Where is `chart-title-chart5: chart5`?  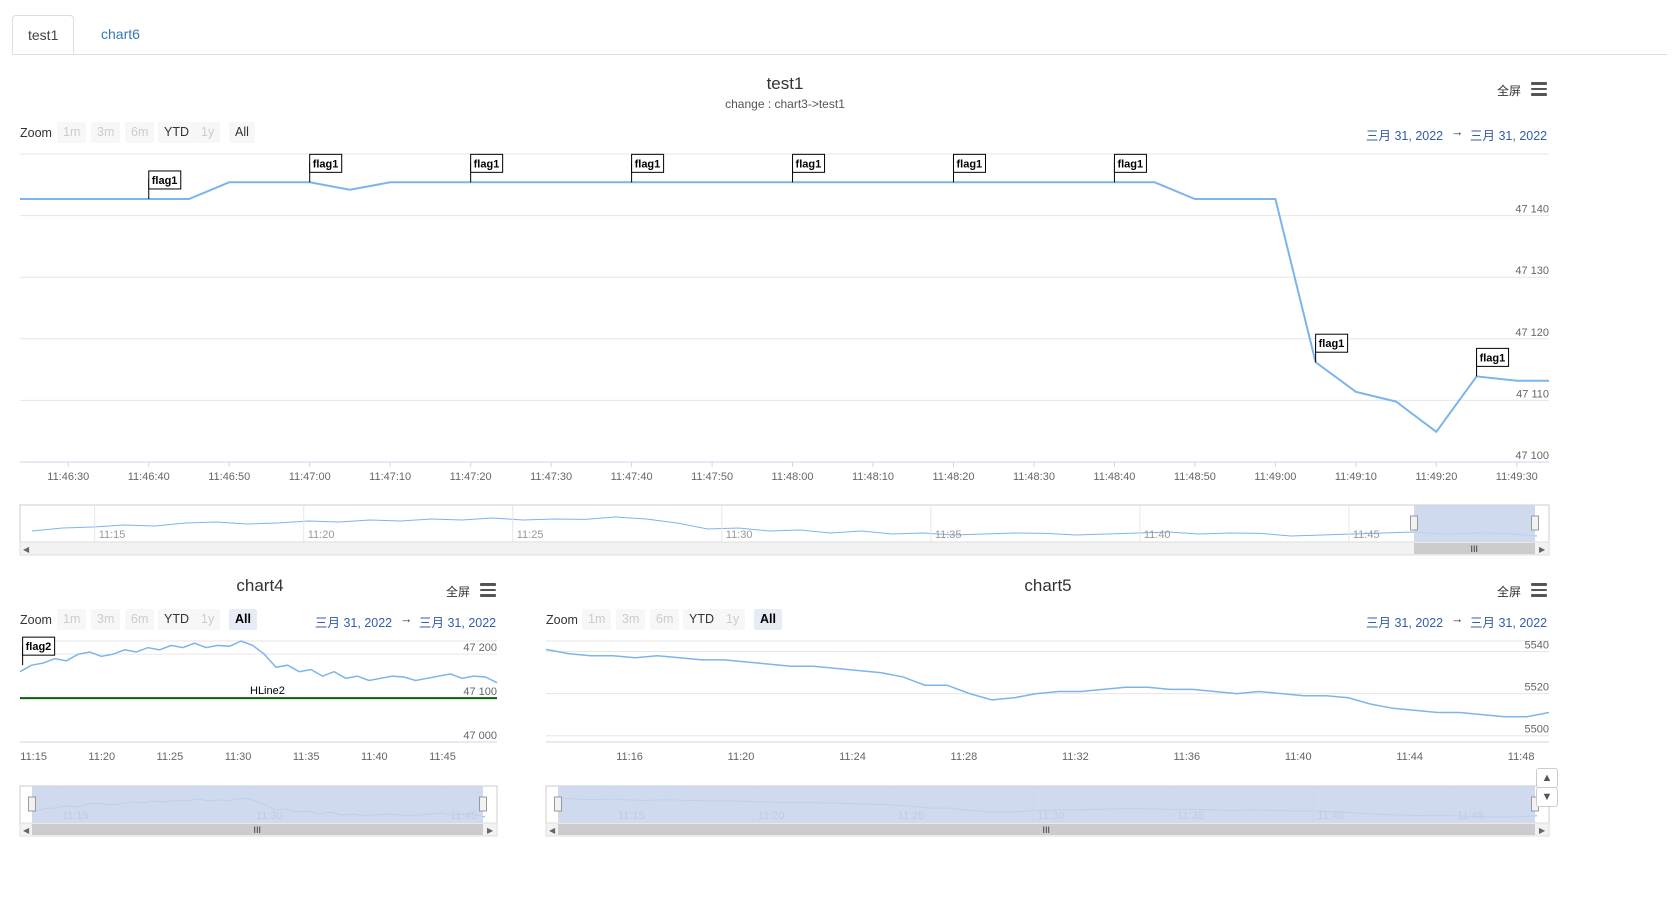 chart-title-chart5: chart5 is located at coordinates (1048, 585).